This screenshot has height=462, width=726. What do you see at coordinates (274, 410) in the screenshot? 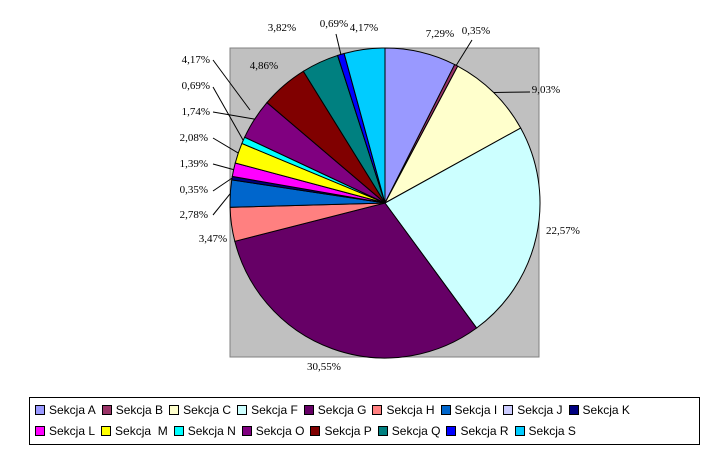
I see `legend-label-4: Sekcja F` at bounding box center [274, 410].